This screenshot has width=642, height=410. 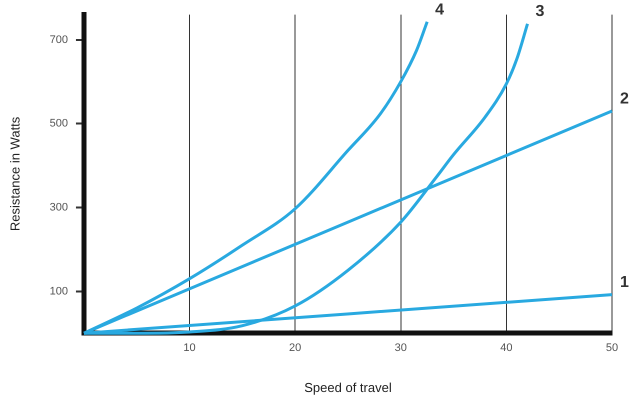 I want to click on x-tick-label: 20, so click(x=295, y=348).